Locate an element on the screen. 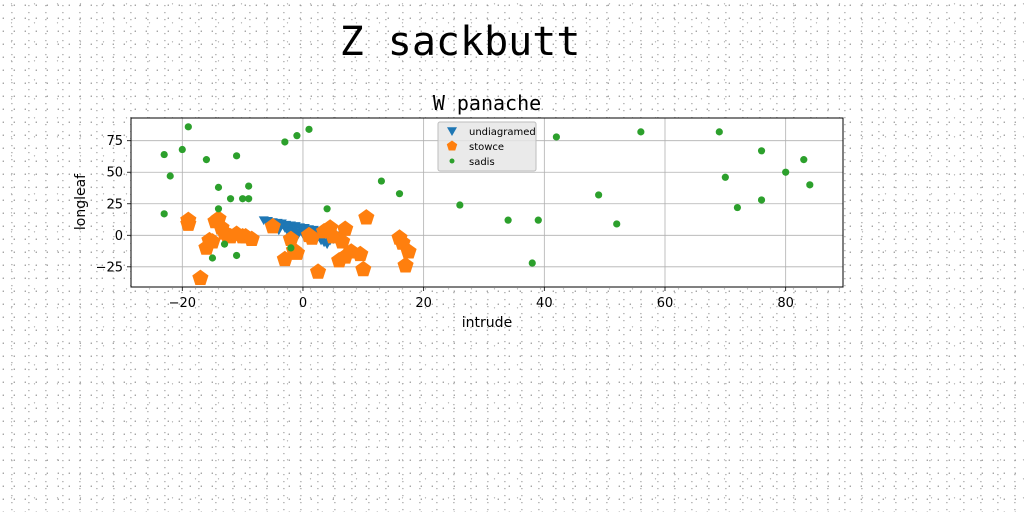  x-tick-label: 80 is located at coordinates (785, 303).